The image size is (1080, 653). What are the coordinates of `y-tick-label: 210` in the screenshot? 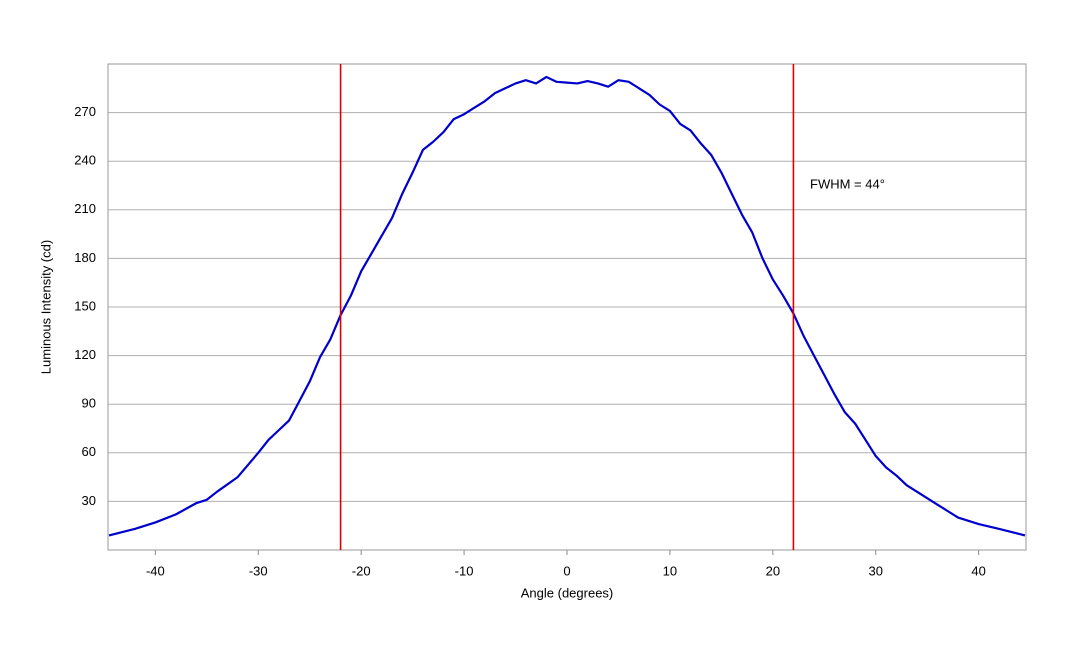 It's located at (85, 208).